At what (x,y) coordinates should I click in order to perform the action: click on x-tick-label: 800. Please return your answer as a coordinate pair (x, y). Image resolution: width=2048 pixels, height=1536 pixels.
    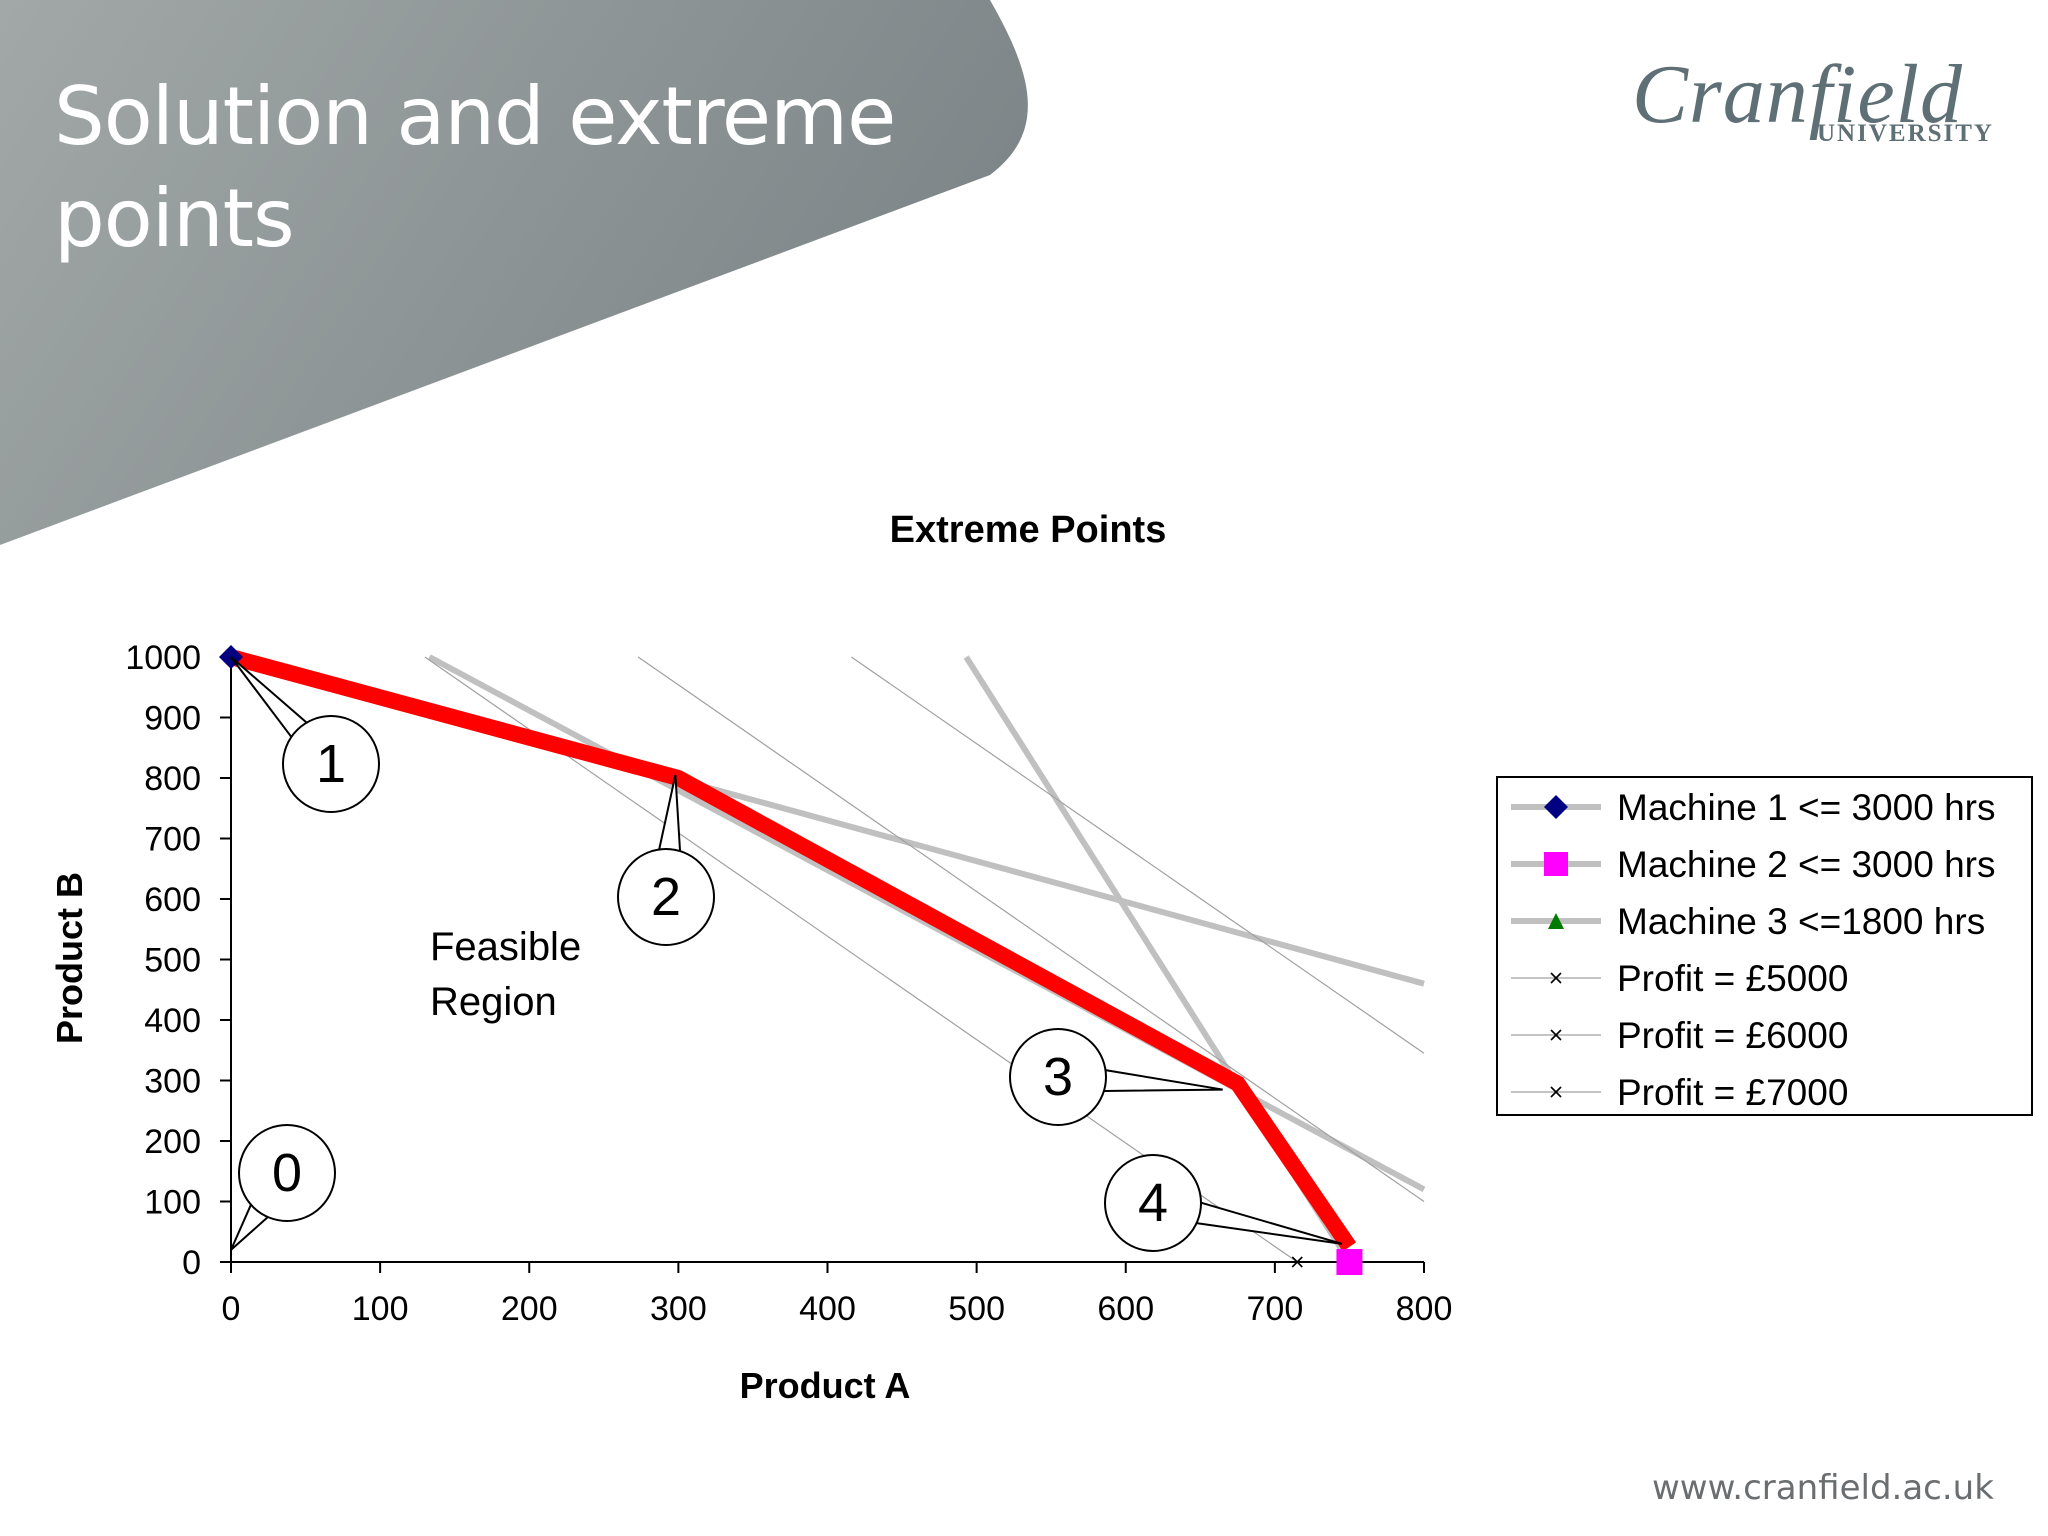
    Looking at the image, I should click on (1424, 1309).